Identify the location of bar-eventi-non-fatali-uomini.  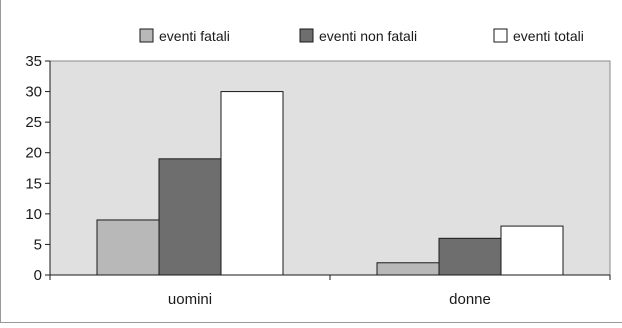
(190, 217).